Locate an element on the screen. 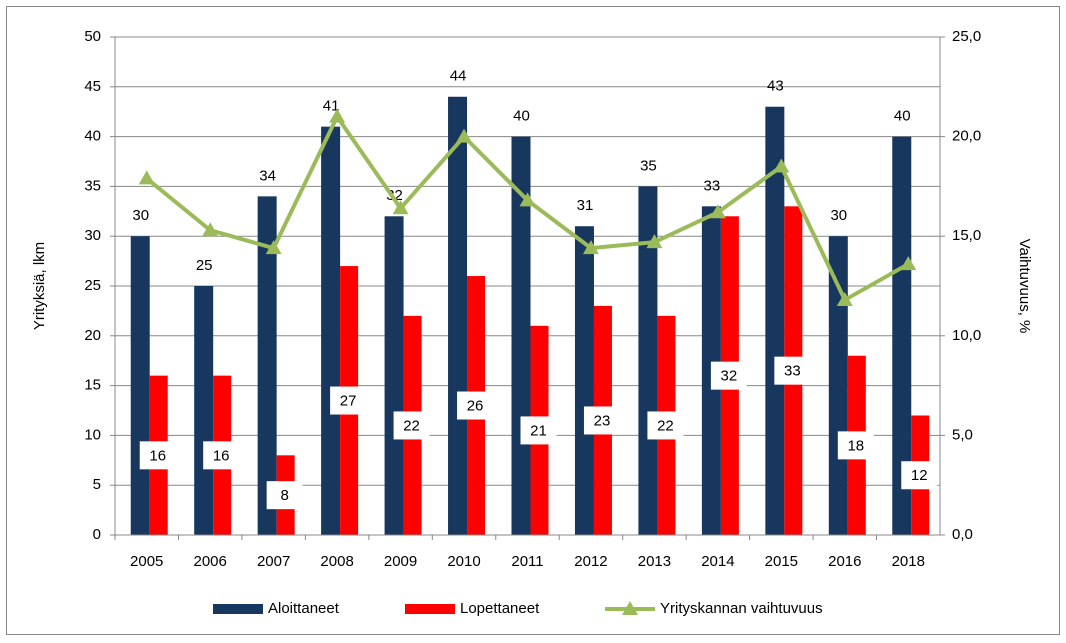 The image size is (1066, 643). legend-label: Aloittaneet is located at coordinates (304, 608).